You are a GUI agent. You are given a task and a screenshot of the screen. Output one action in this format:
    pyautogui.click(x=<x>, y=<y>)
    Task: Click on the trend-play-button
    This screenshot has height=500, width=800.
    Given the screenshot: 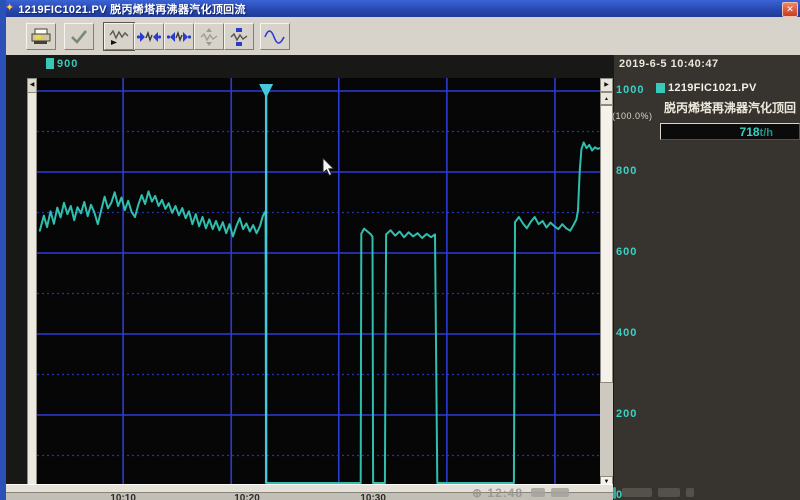 What is the action you would take?
    pyautogui.click(x=119, y=36)
    